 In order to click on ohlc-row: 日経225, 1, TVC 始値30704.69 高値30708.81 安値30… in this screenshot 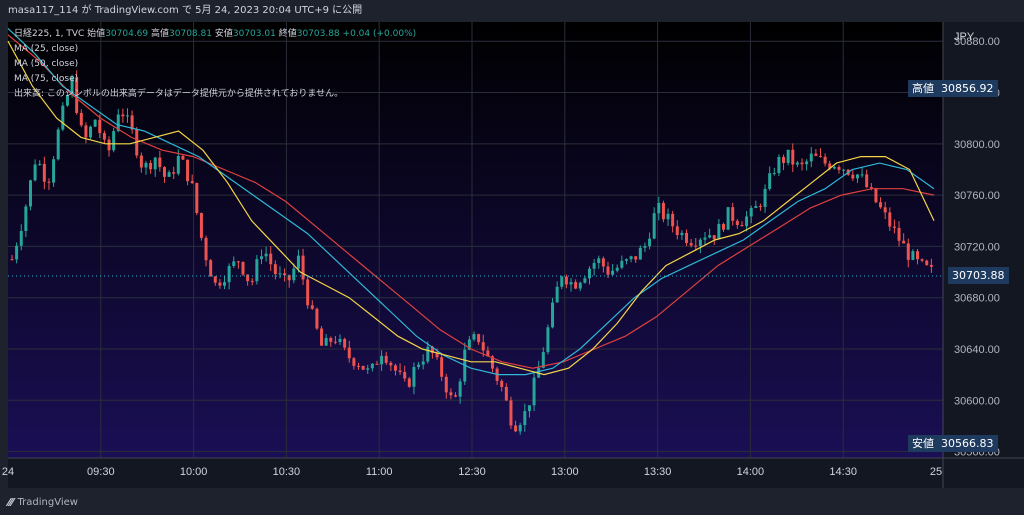, I will do `click(215, 34)`.